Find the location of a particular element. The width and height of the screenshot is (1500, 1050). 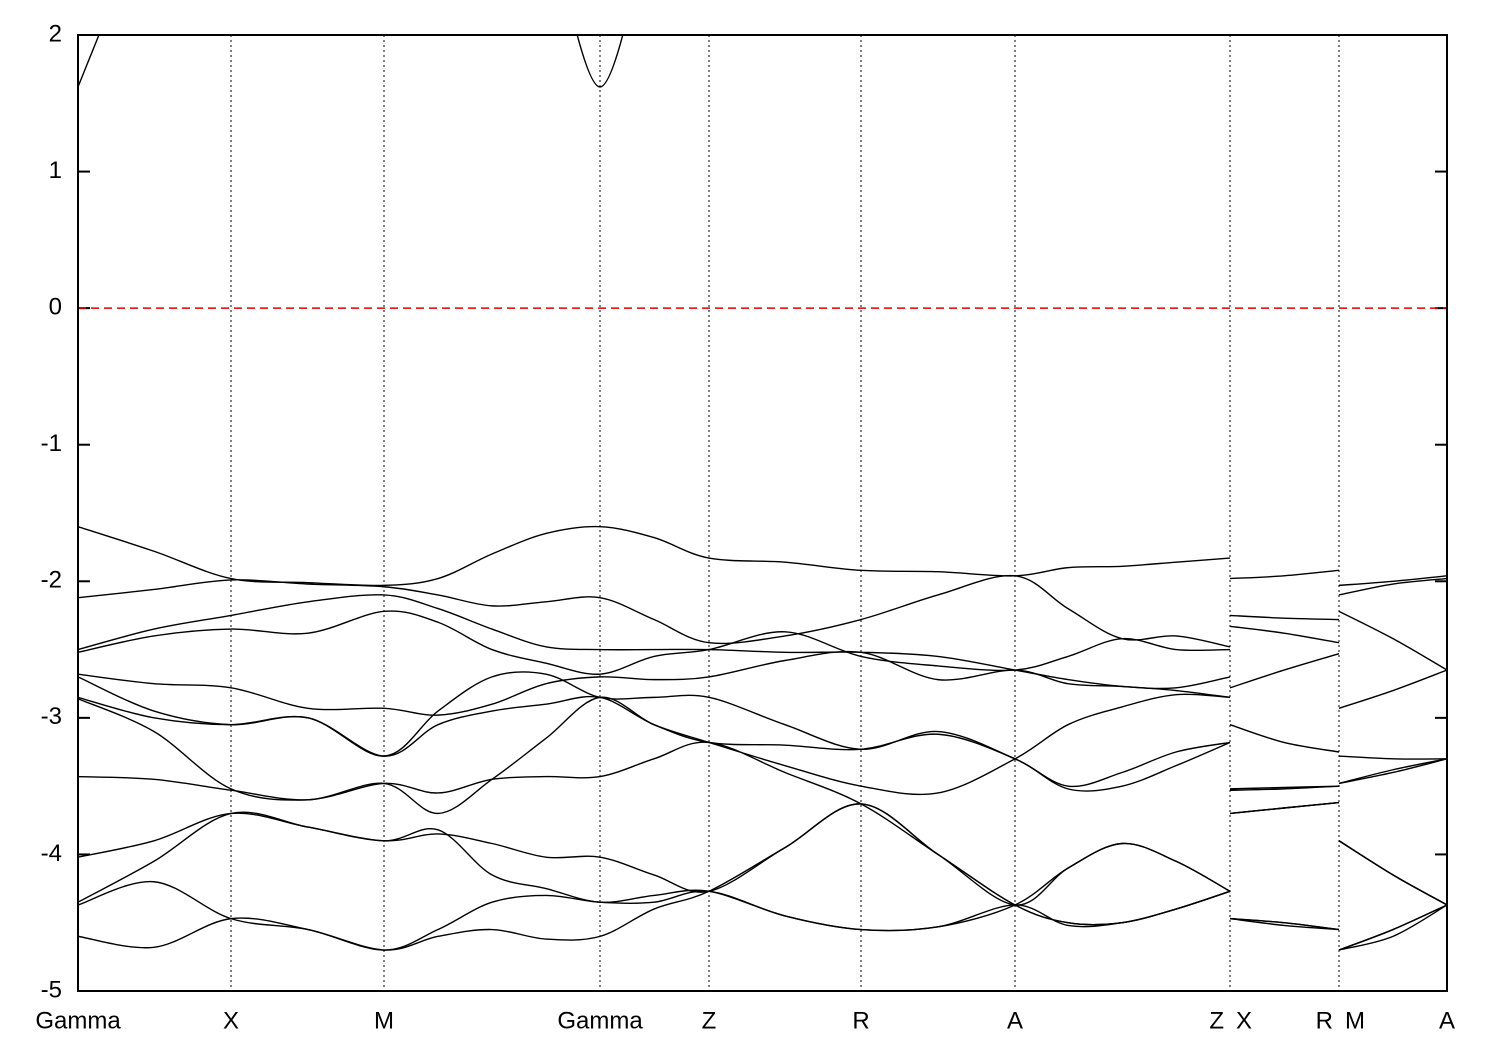

y-tick-label: -1 is located at coordinates (51, 443).